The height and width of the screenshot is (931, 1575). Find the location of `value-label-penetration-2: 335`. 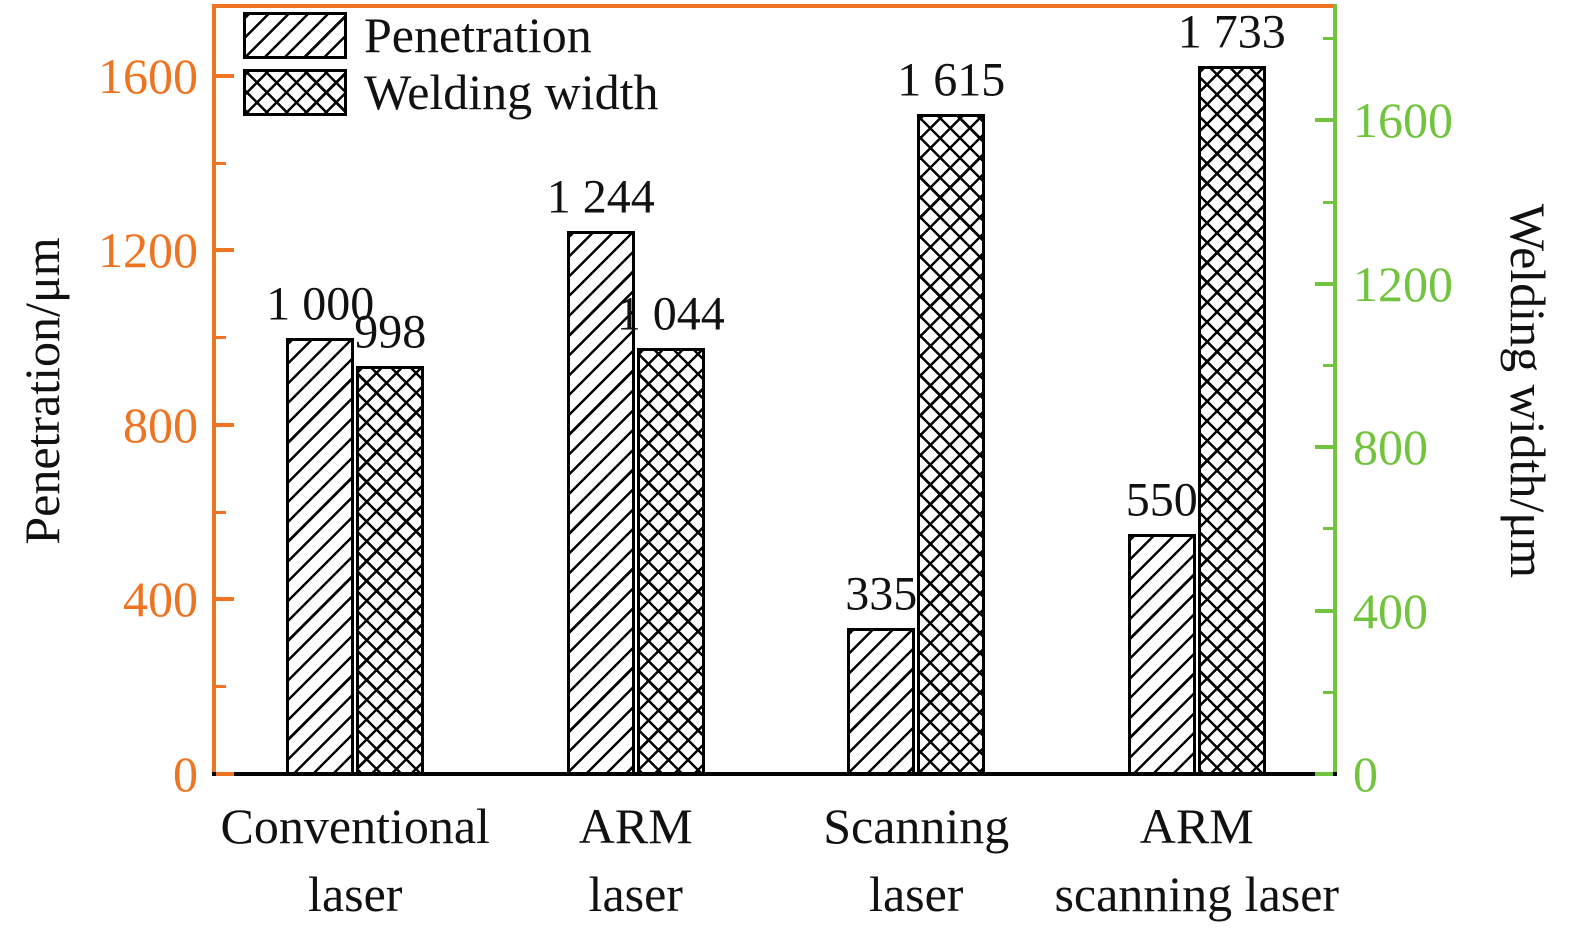

value-label-penetration-2: 335 is located at coordinates (881, 594).